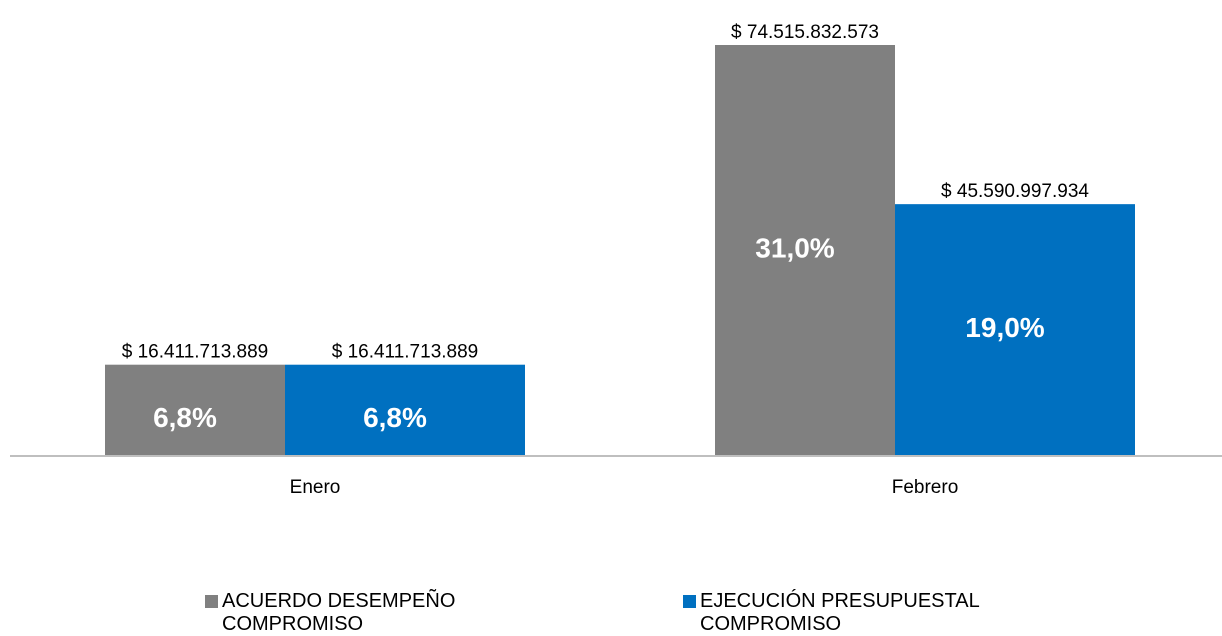  Describe the element at coordinates (315, 487) in the screenshot. I see `x-tick-label: Enero` at that location.